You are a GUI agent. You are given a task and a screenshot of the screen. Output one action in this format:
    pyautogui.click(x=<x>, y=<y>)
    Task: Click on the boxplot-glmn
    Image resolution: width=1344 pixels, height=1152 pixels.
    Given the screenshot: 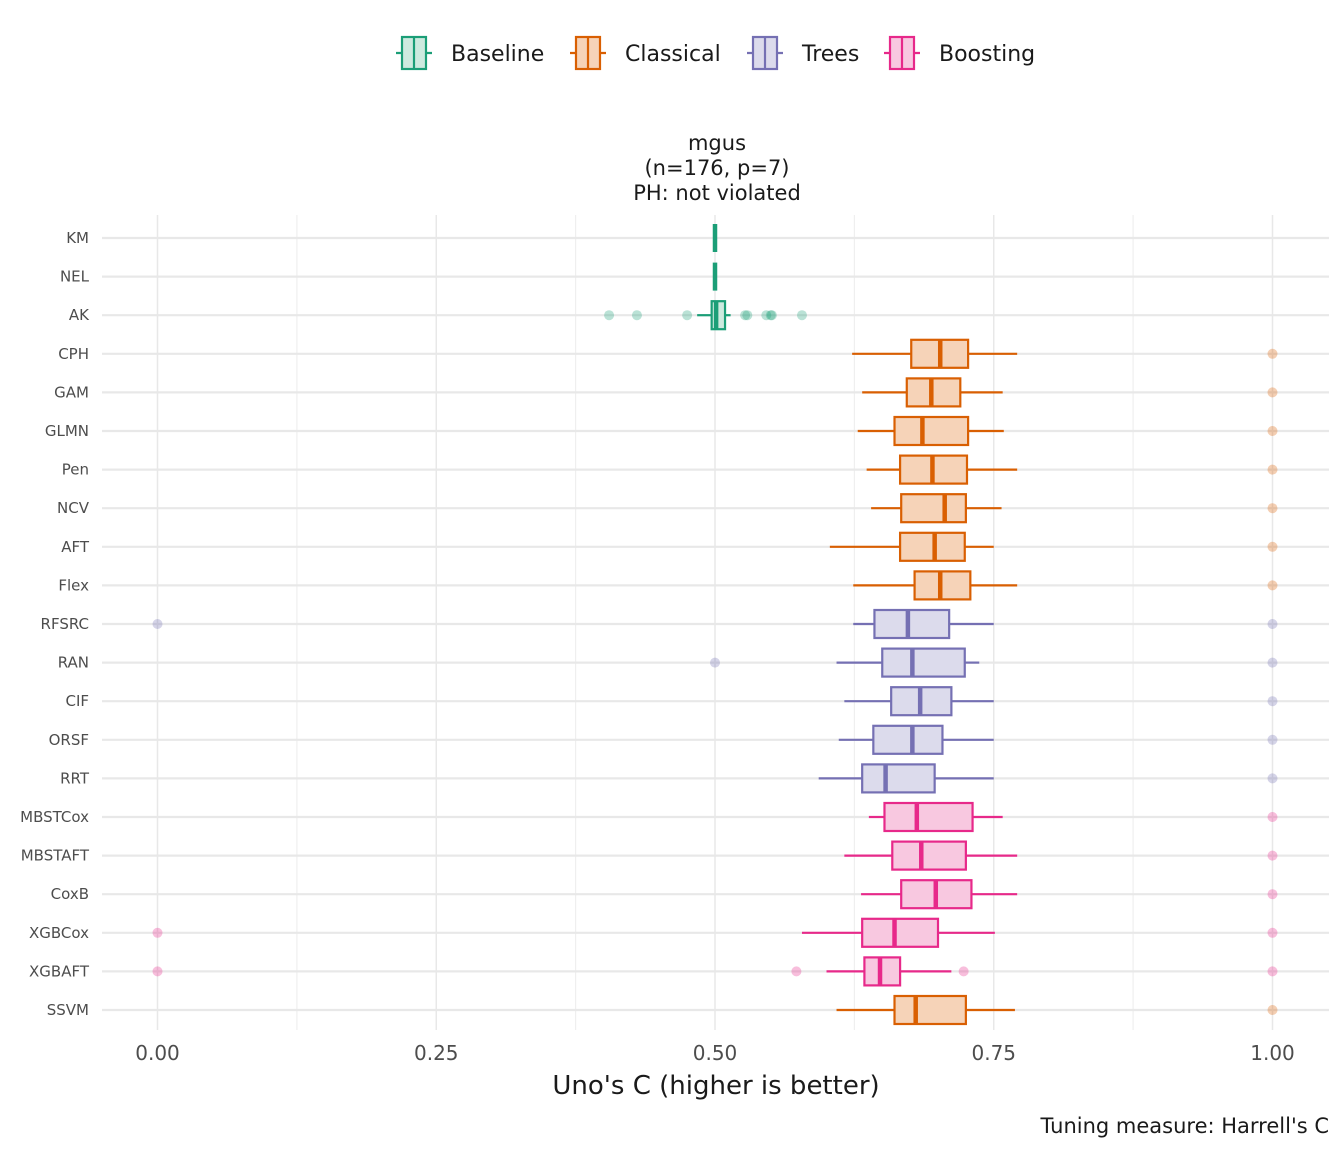 What is the action you would take?
    pyautogui.click(x=1067, y=431)
    